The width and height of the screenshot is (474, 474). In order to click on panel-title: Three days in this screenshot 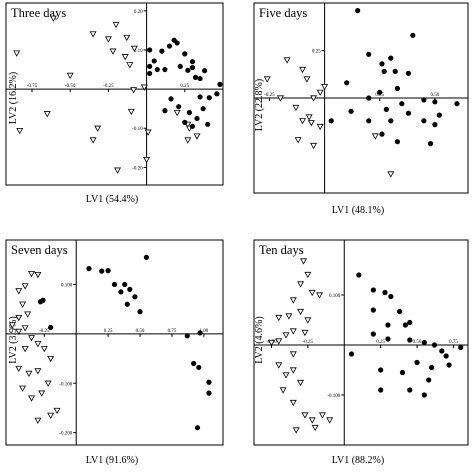, I will do `click(38, 13)`.